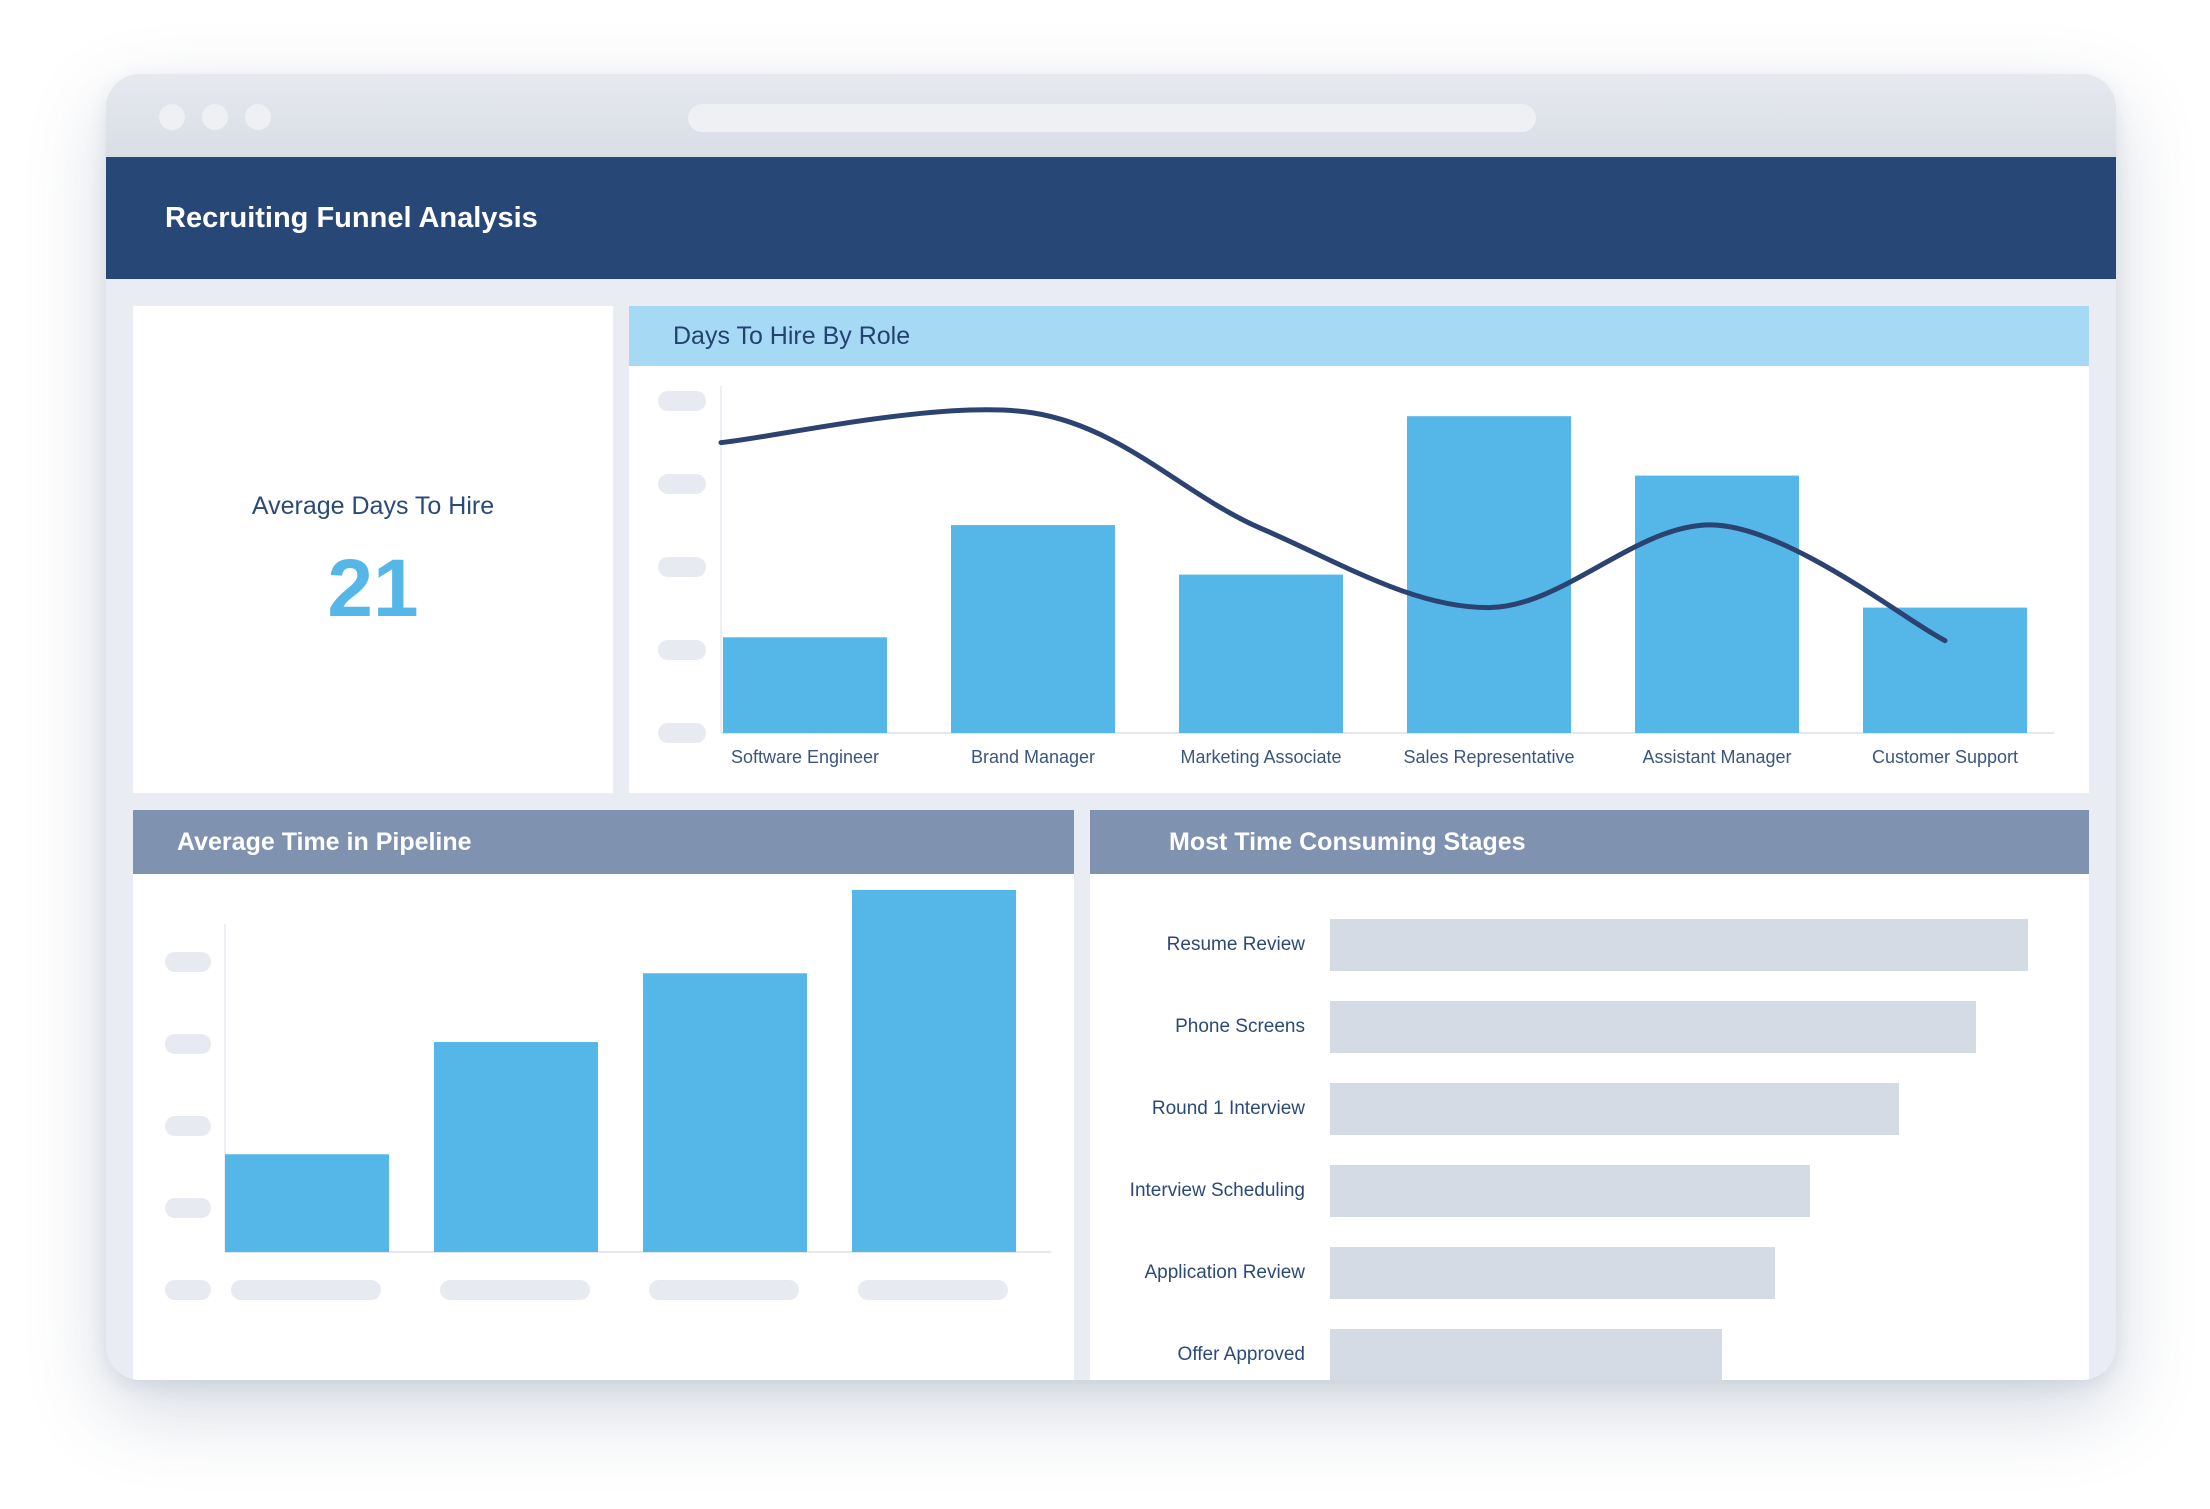 The height and width of the screenshot is (1509, 2210). Describe the element at coordinates (603, 842) in the screenshot. I see `pipeline-header: Average Time in Pipeline` at that location.